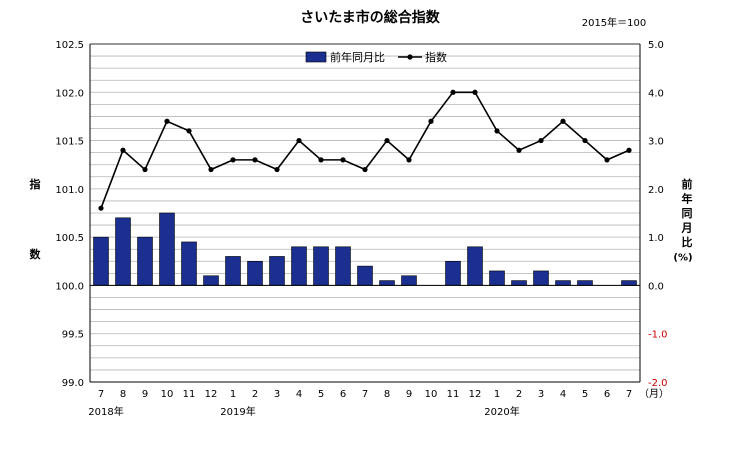 This screenshot has width=740, height=457. What do you see at coordinates (656, 190) in the screenshot?
I see `y-right-tick-label: 2.0` at bounding box center [656, 190].